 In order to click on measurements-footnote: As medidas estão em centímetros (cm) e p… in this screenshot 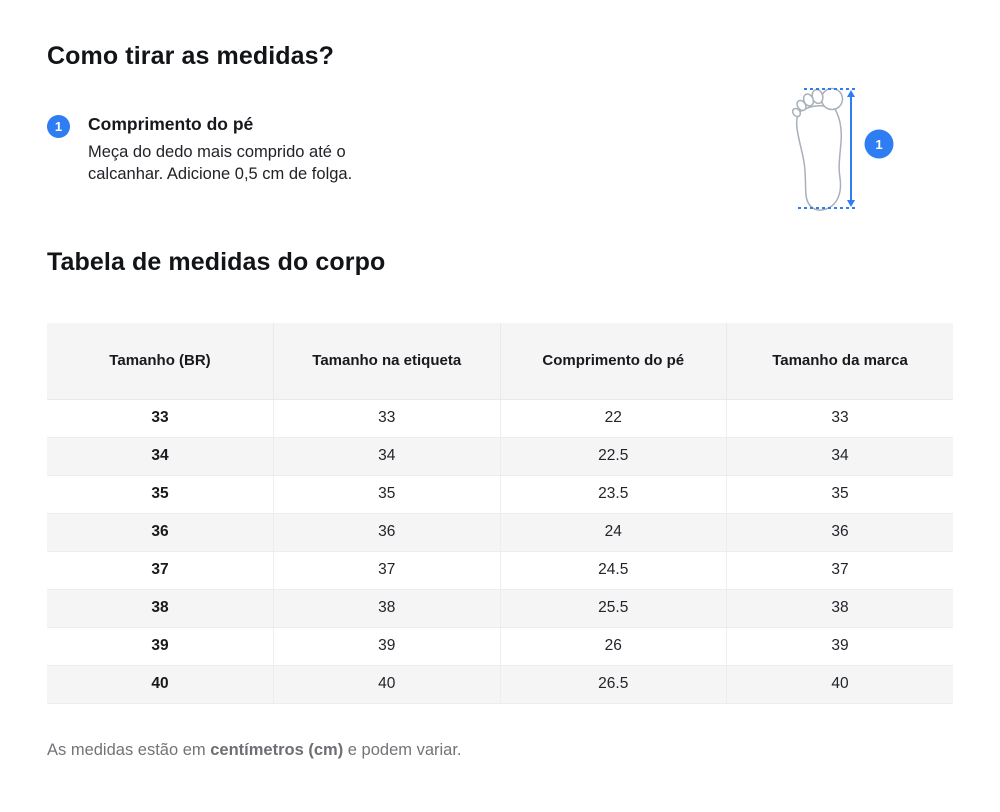, I will do `click(500, 750)`.